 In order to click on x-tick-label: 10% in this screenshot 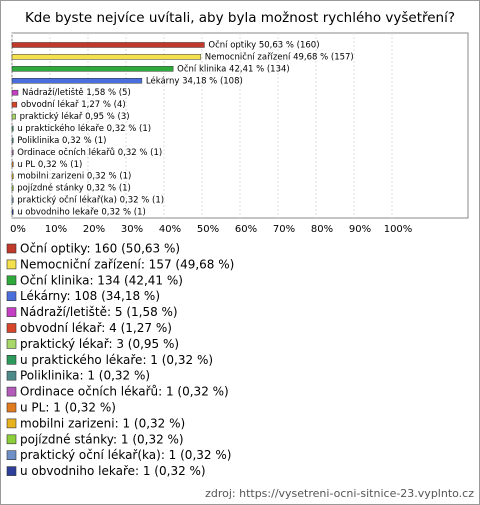, I will do `click(56, 229)`.